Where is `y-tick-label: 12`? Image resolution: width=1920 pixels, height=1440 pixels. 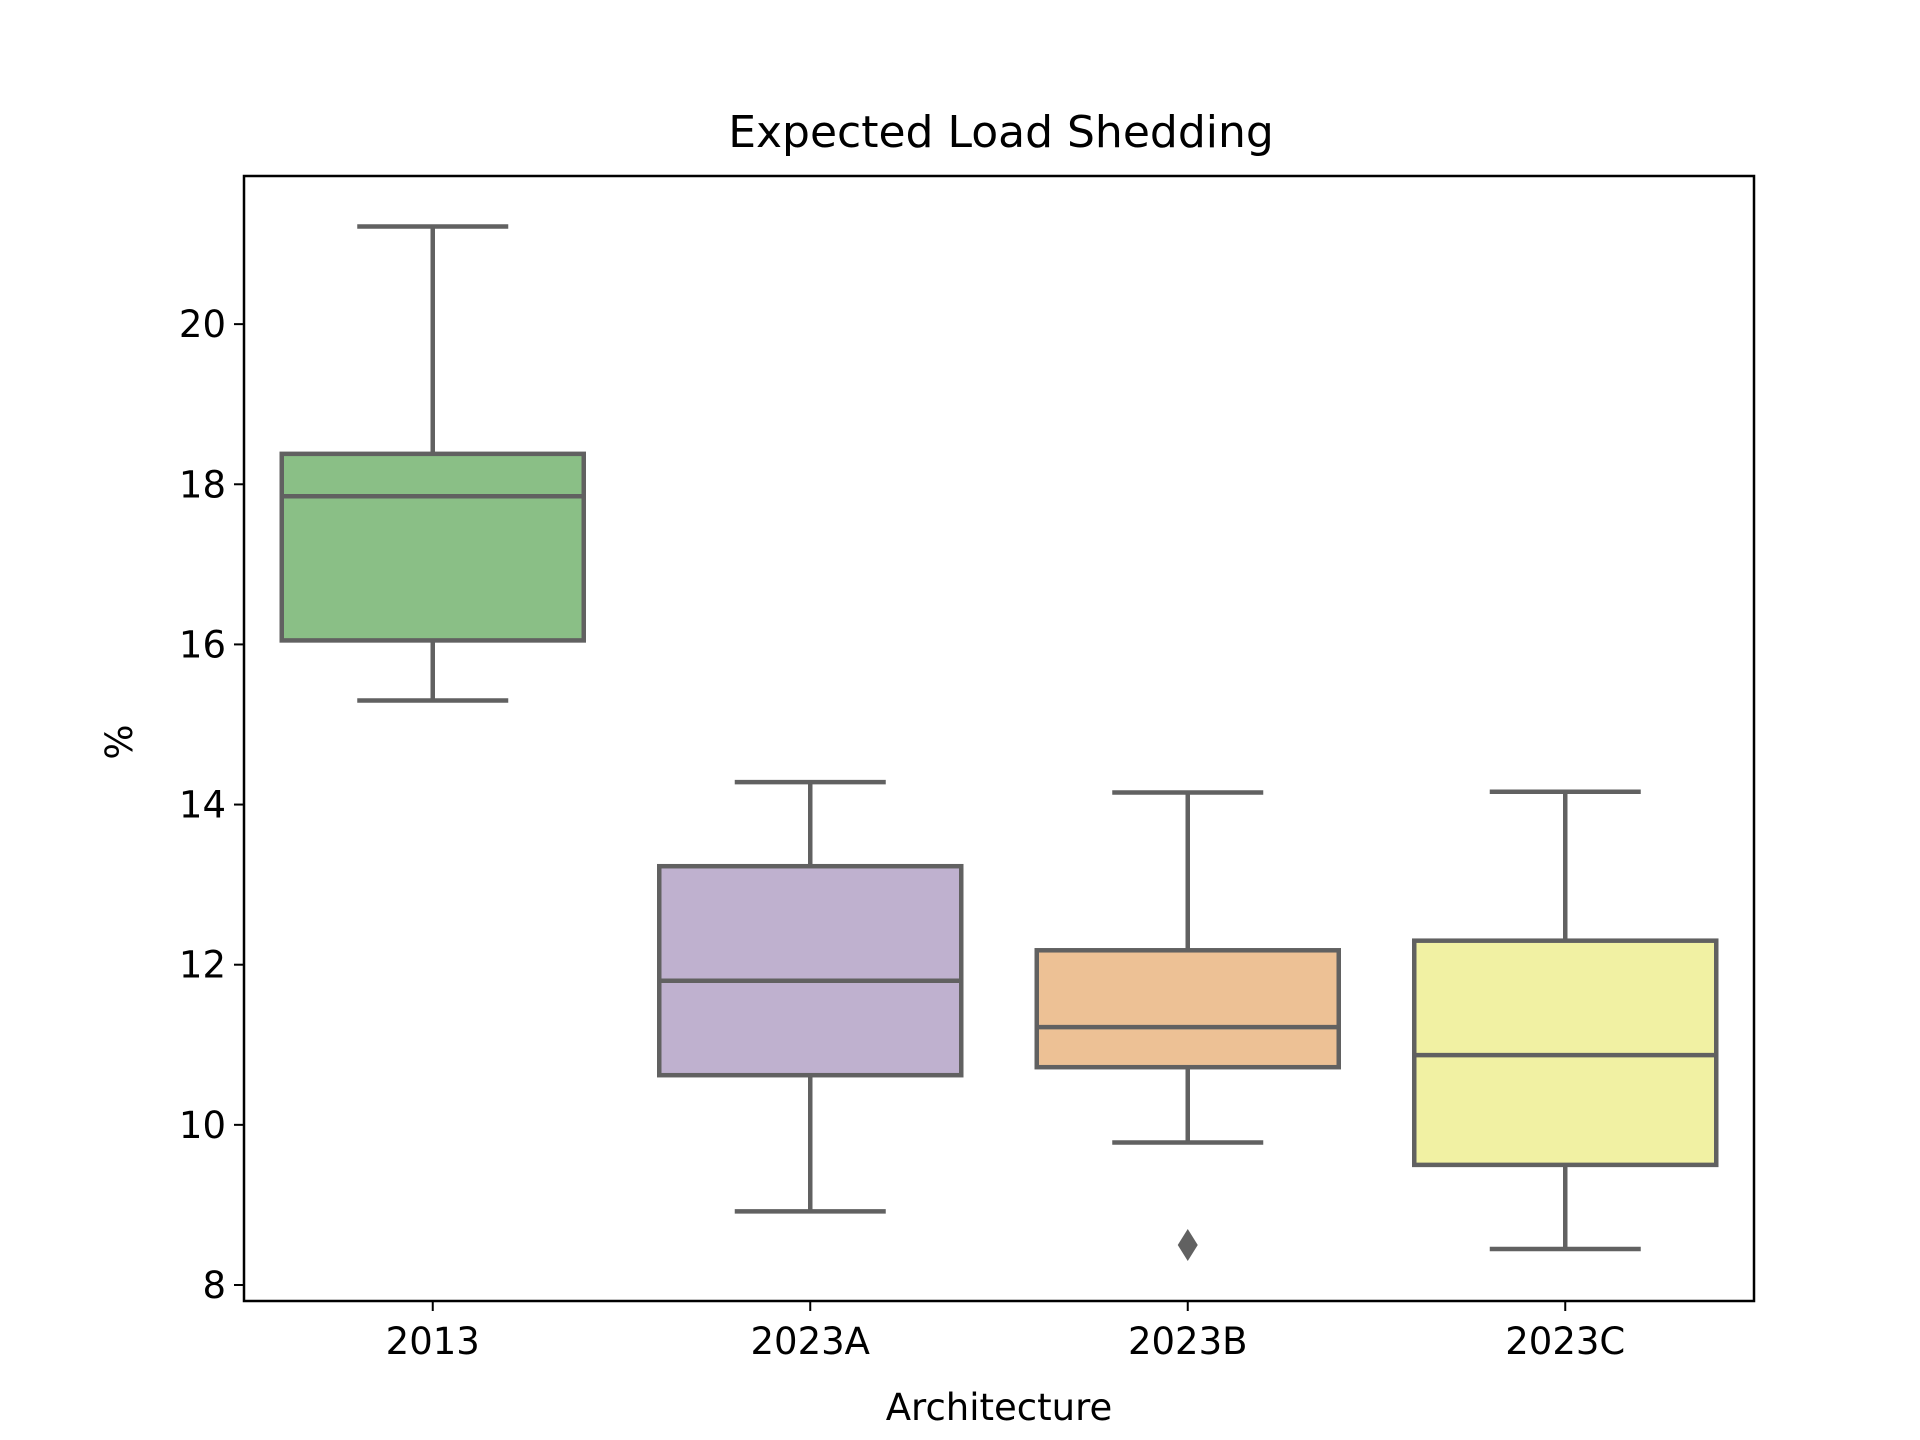 y-tick-label: 12 is located at coordinates (202, 965).